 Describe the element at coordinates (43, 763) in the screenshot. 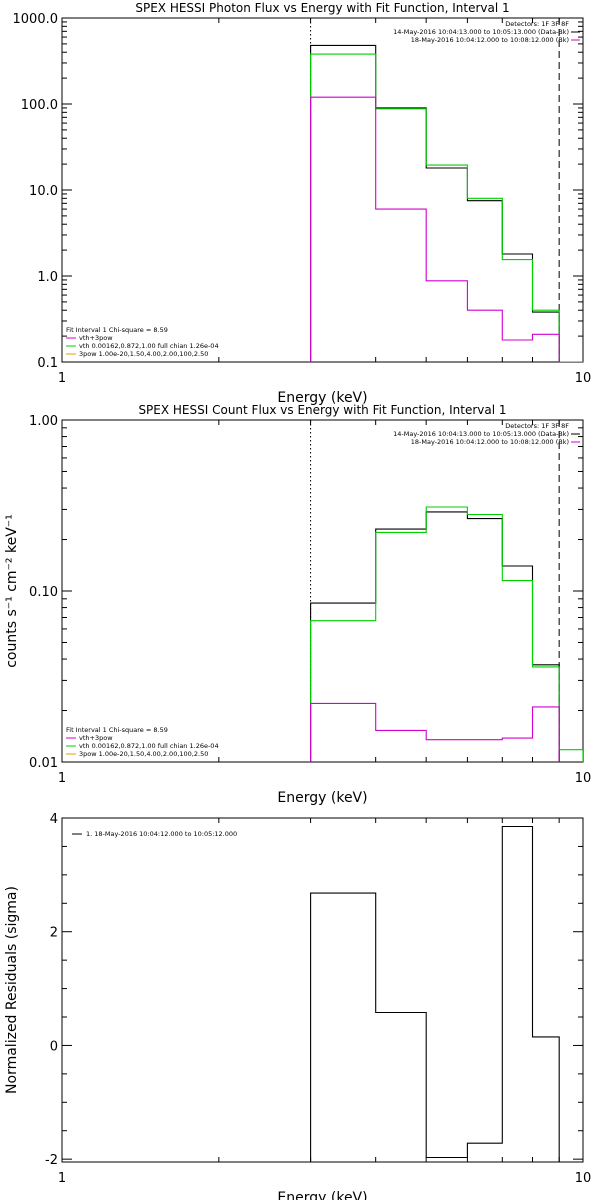

I see `y-tick-label: 0.01` at that location.